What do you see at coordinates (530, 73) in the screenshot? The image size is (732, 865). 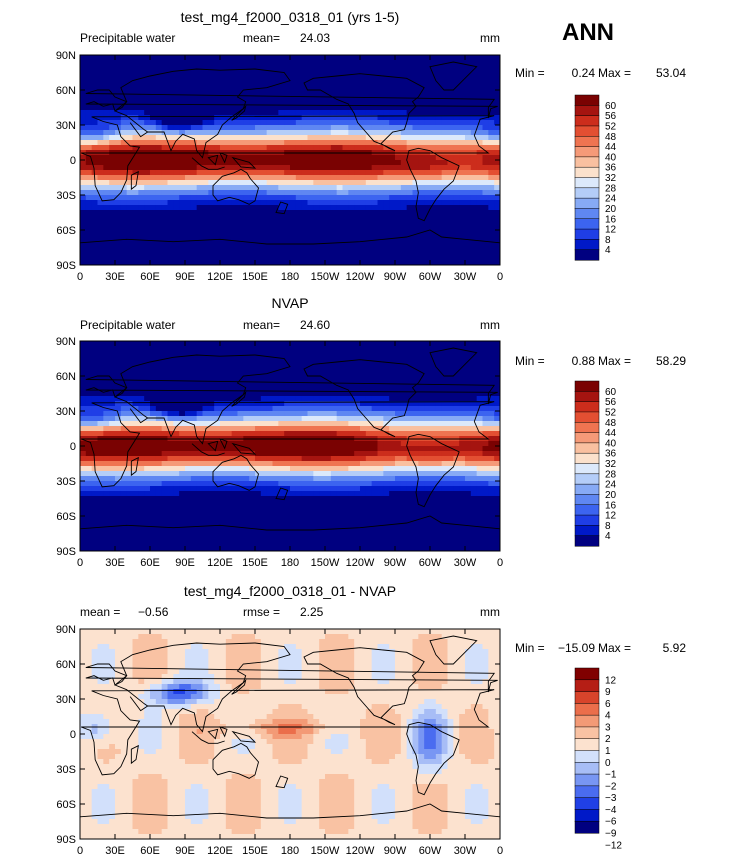 I see `min-label: Min =` at bounding box center [530, 73].